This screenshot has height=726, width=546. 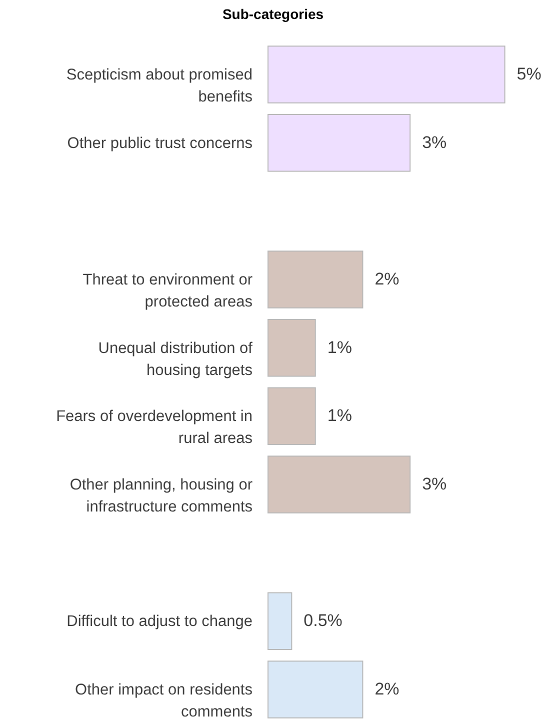 I want to click on chart-title: Sub-categories, so click(x=273, y=14).